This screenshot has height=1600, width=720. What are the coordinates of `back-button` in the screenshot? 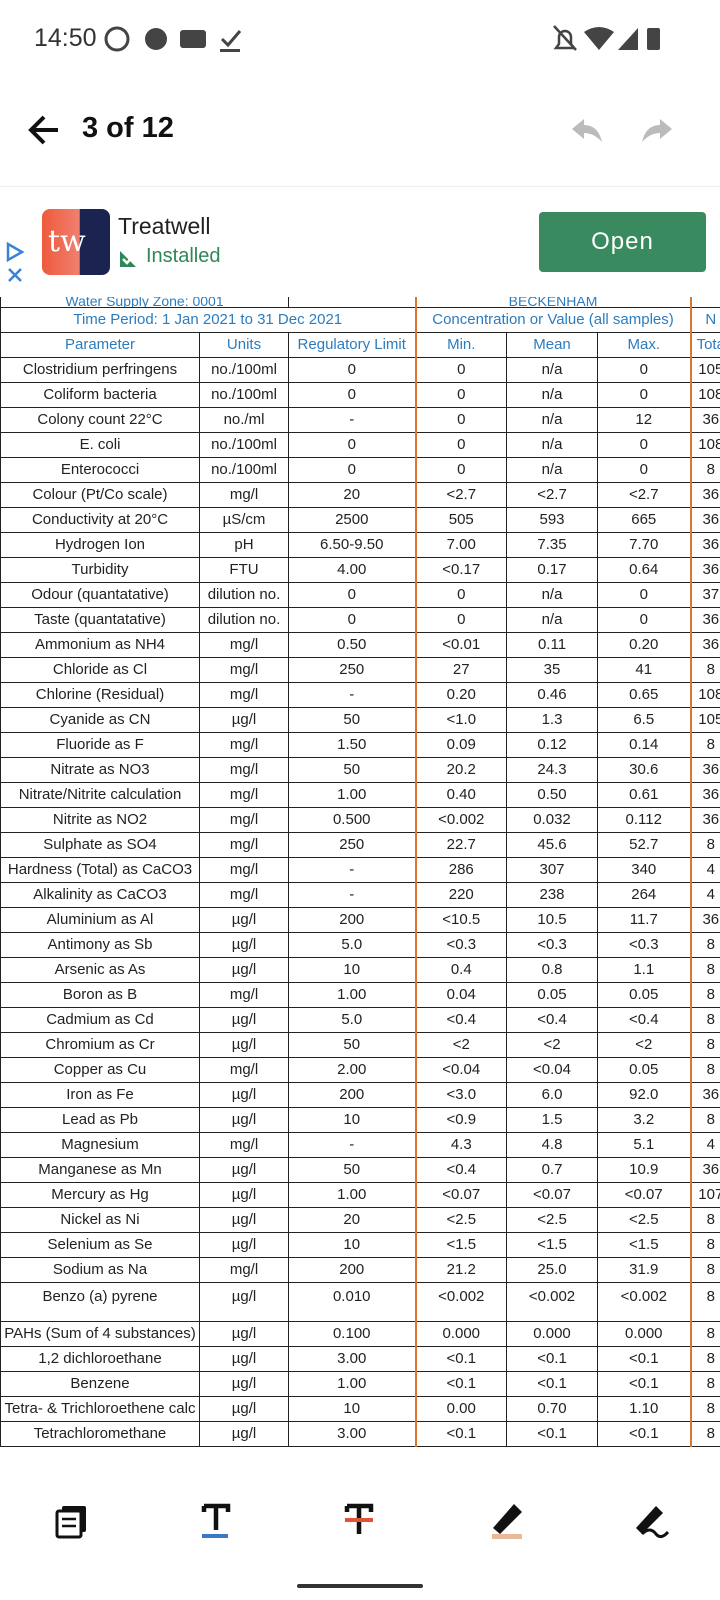 It's located at (44, 130).